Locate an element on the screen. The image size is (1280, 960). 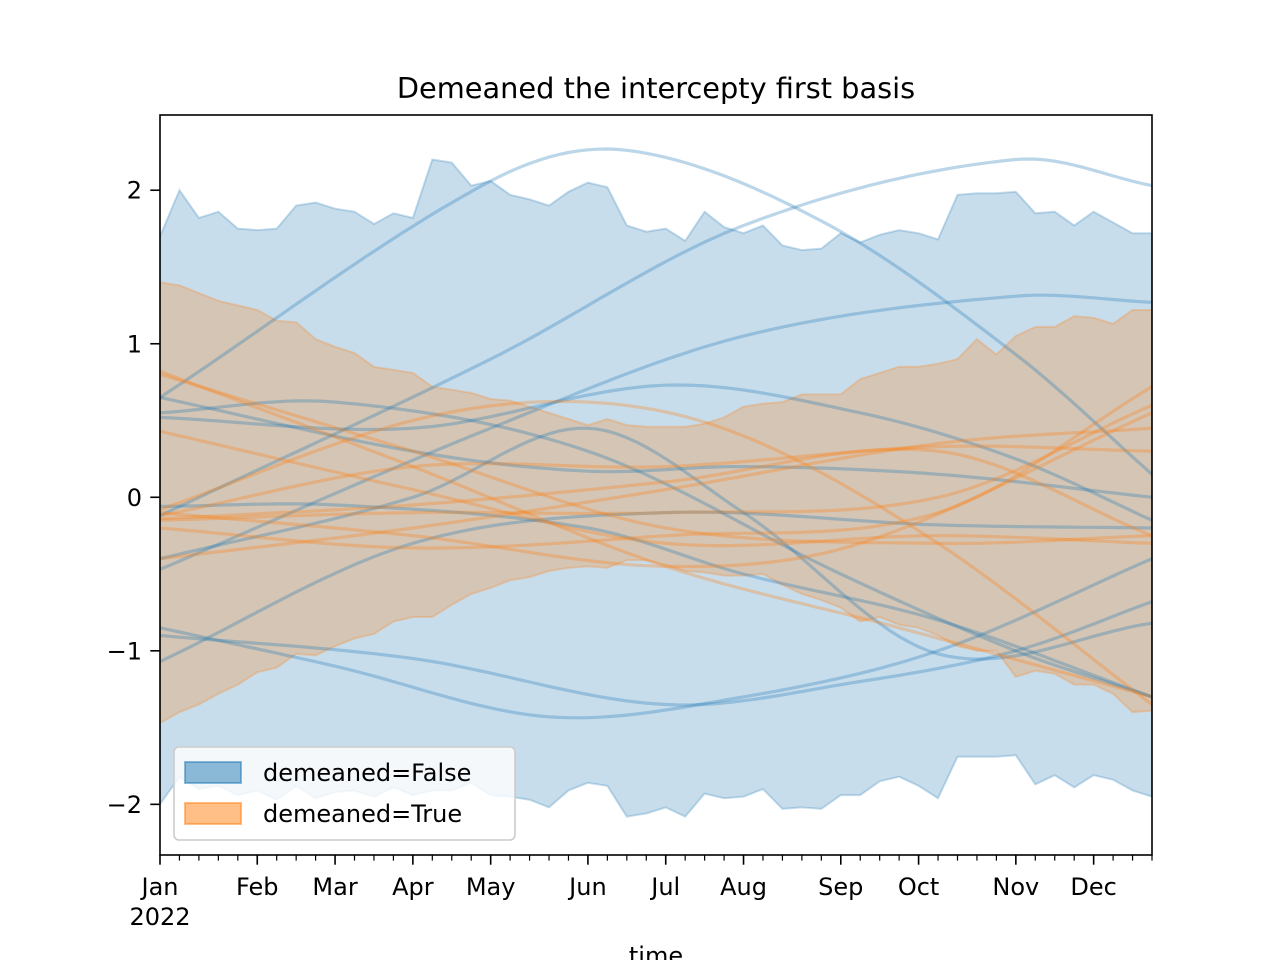
legend-swatch-true is located at coordinates (213, 813).